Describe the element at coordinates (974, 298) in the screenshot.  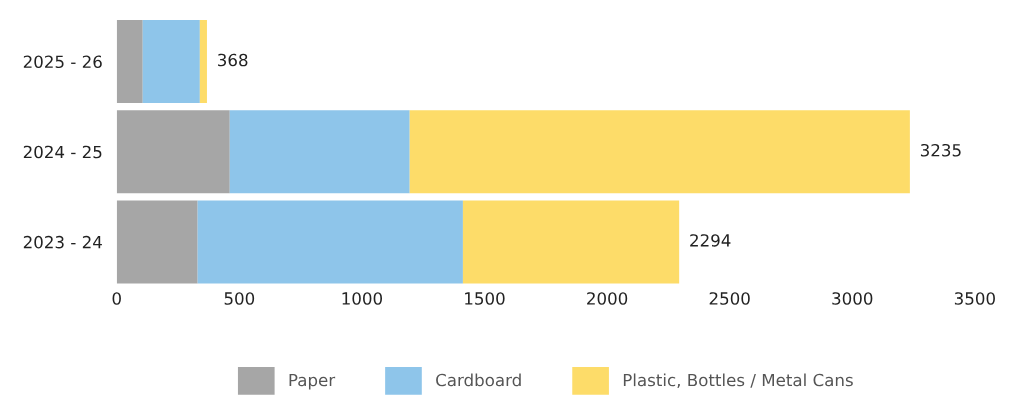
I see `x-tick-label: 3500` at that location.